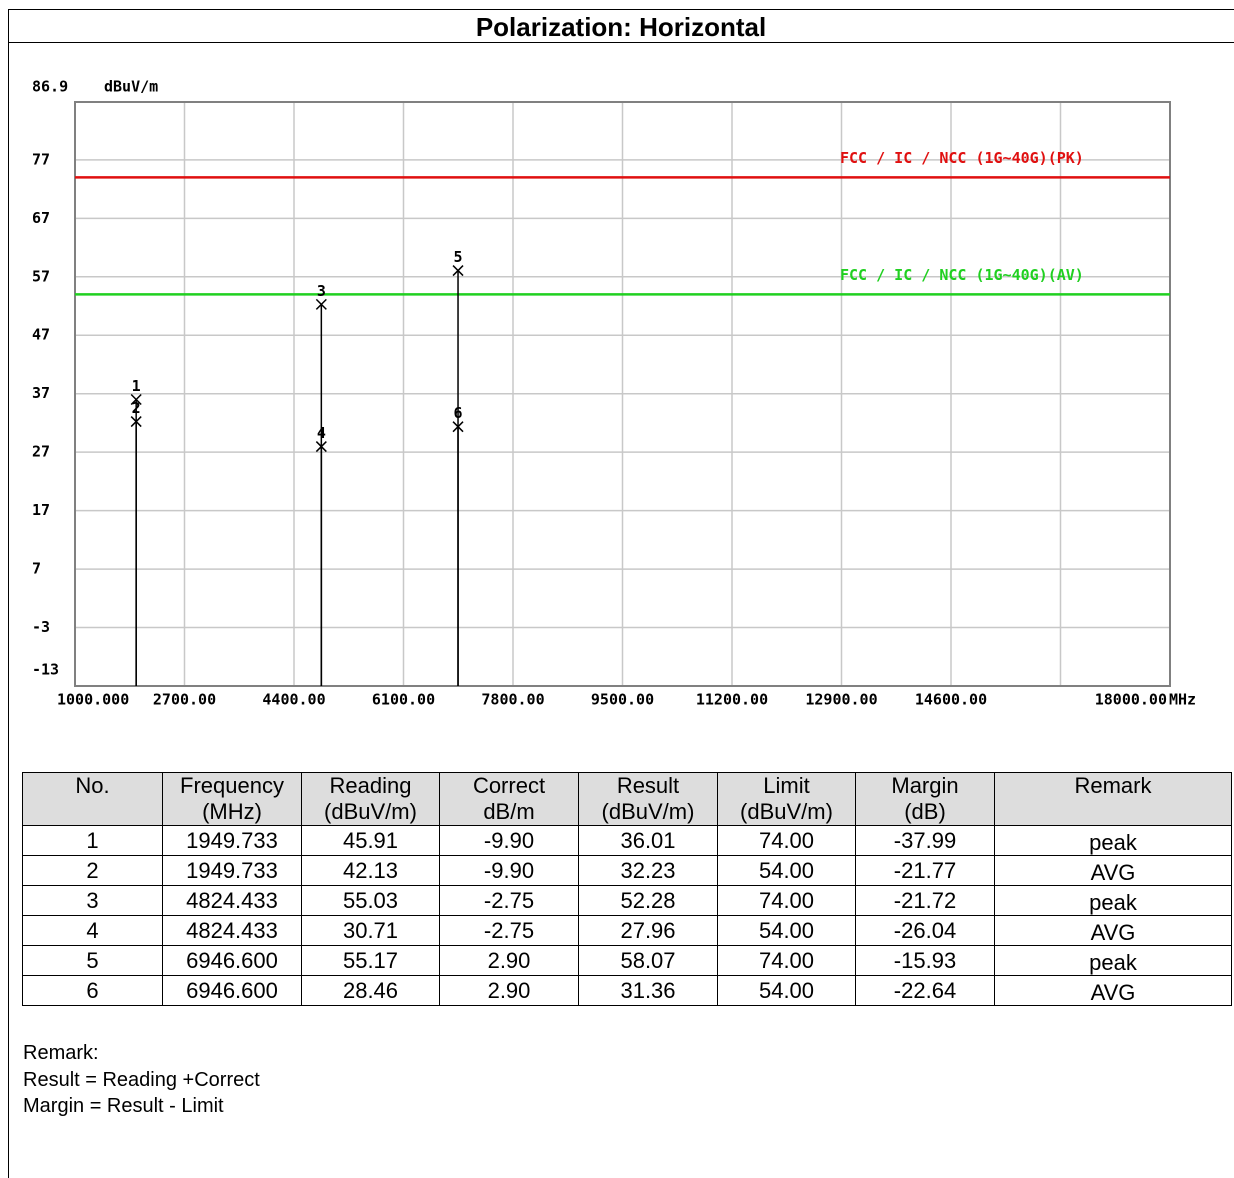 Image resolution: width=1234 pixels, height=1178 pixels. What do you see at coordinates (627, 840) in the screenshot?
I see `table-row: 1 1949.733 45.91 -9.90 36.01 74.00 -37.99 peak` at bounding box center [627, 840].